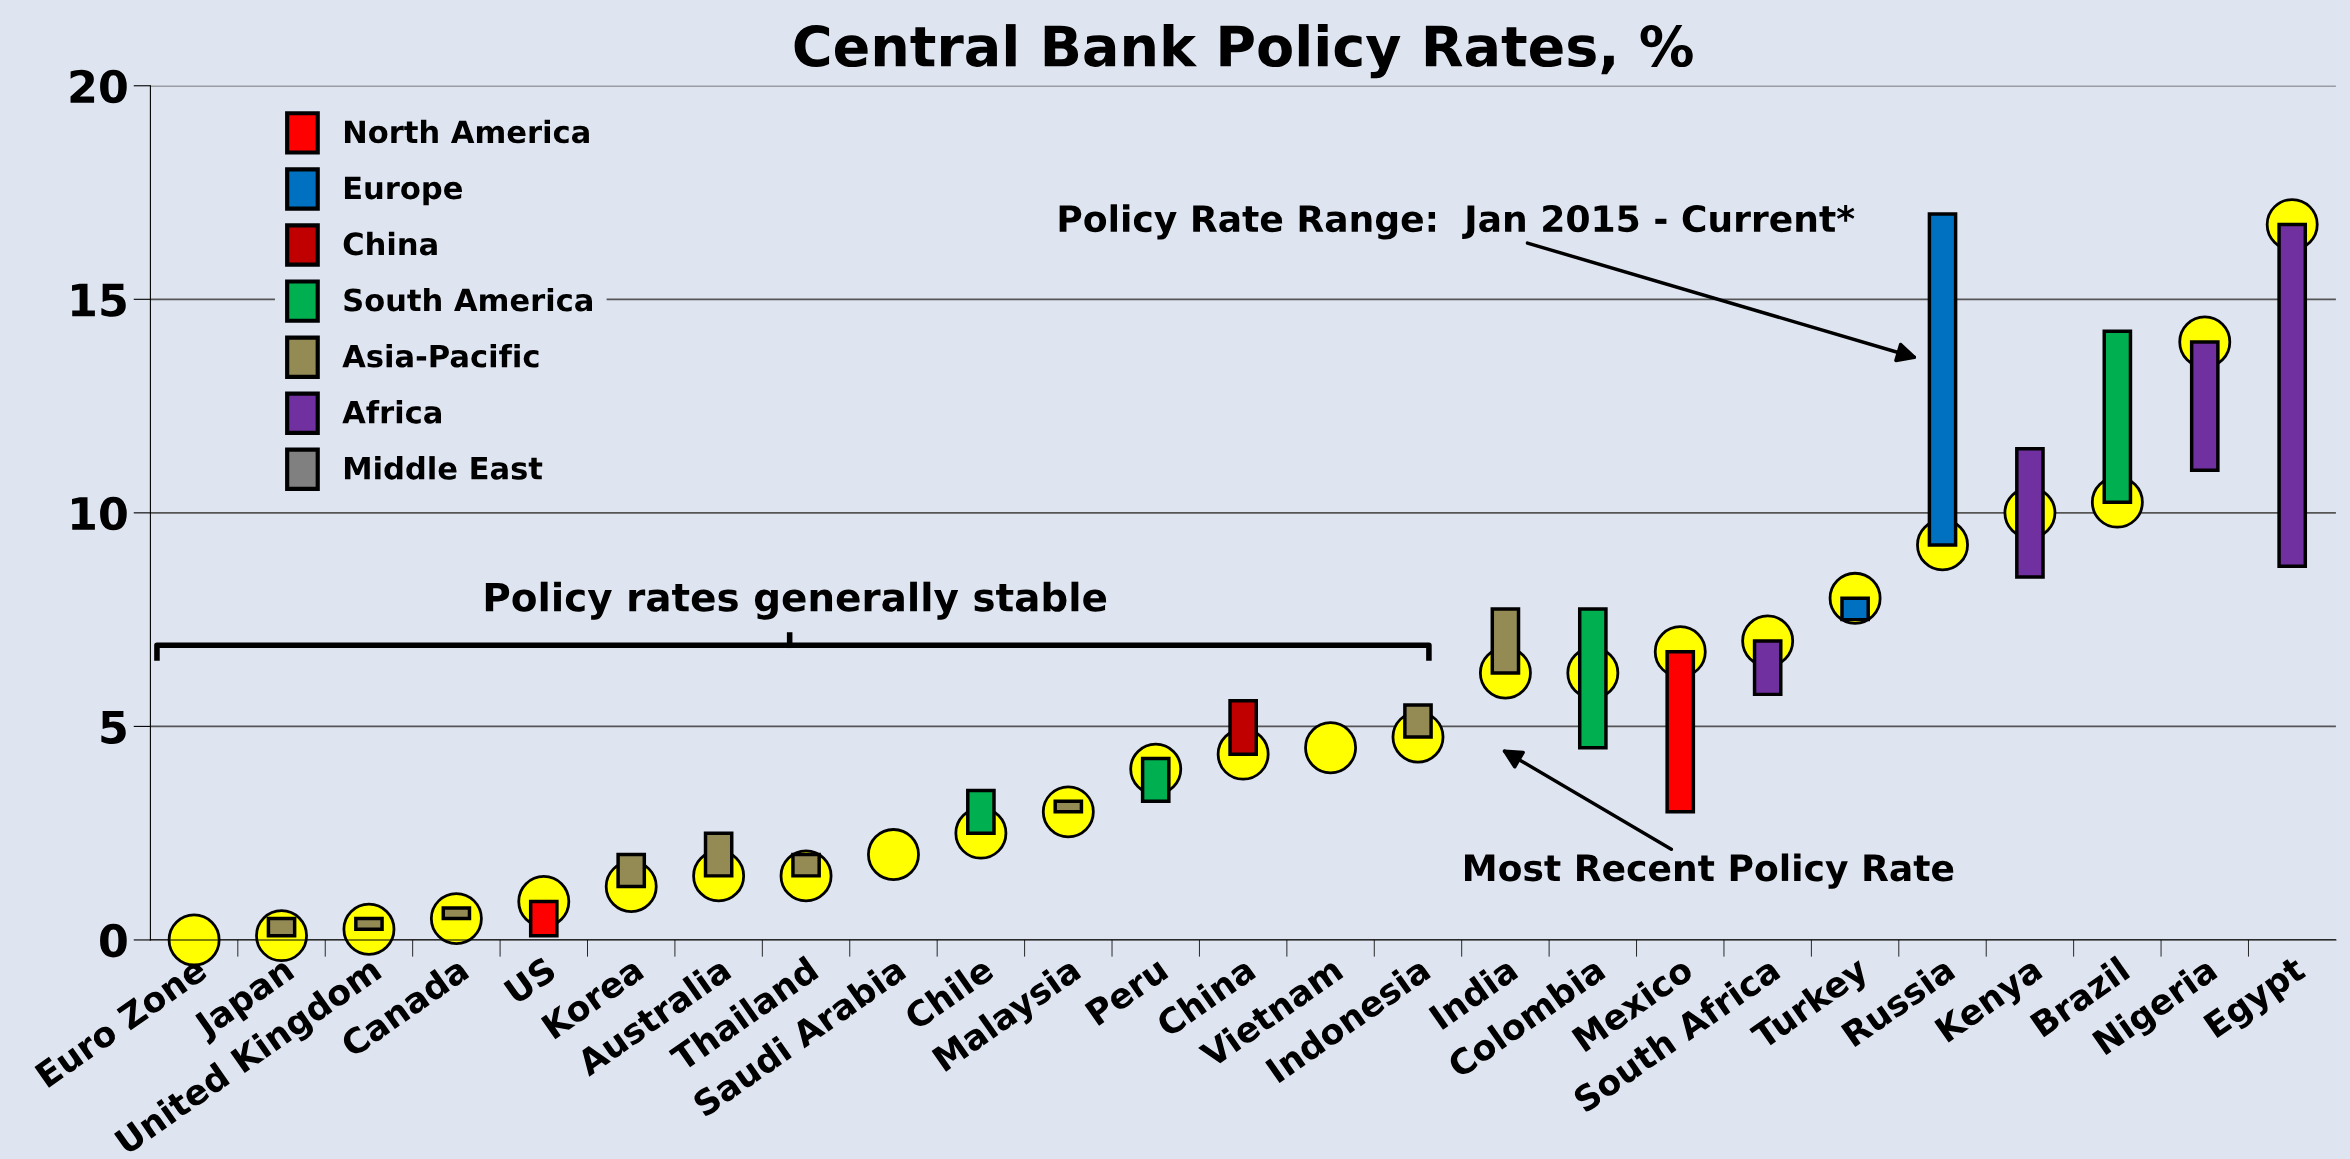 This screenshot has height=1159, width=2350. I want to click on legend-label: China, so click(390, 243).